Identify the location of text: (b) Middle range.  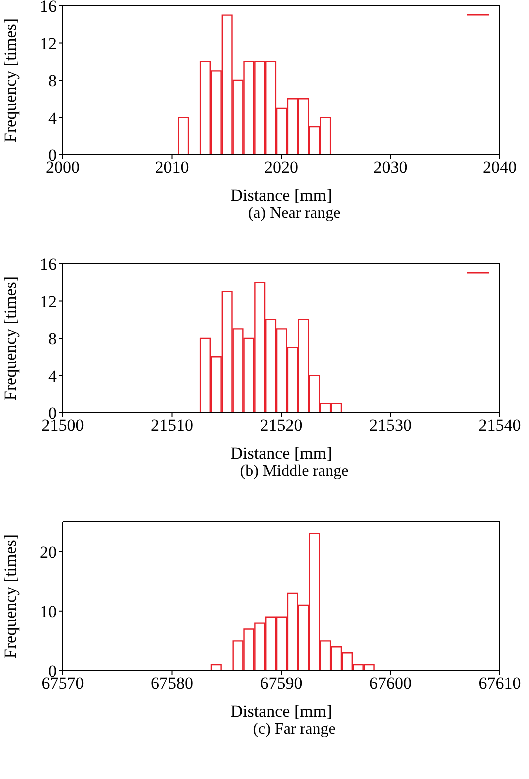
(294, 472).